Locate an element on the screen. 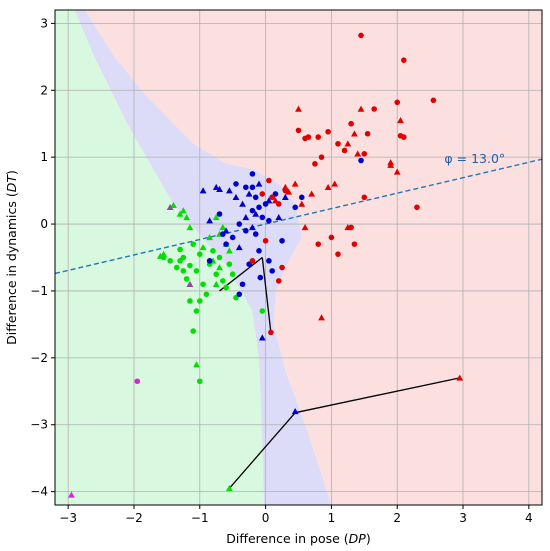  point-magenta-circle is located at coordinates (137, 381).